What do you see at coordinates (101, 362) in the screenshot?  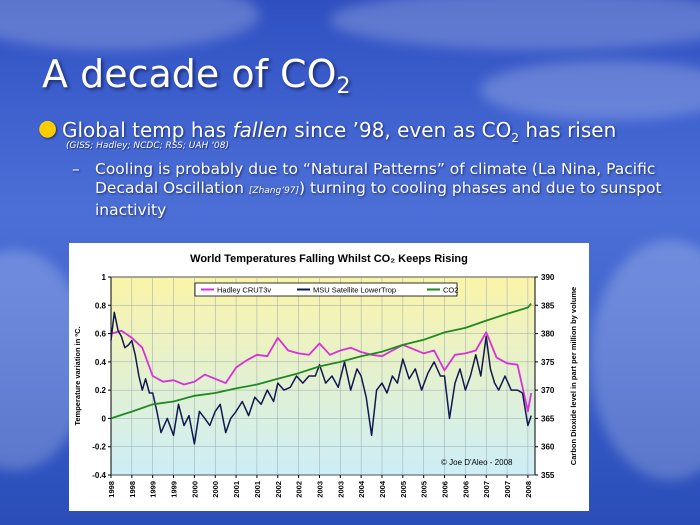 I see `y-tick-label: 0.4` at bounding box center [101, 362].